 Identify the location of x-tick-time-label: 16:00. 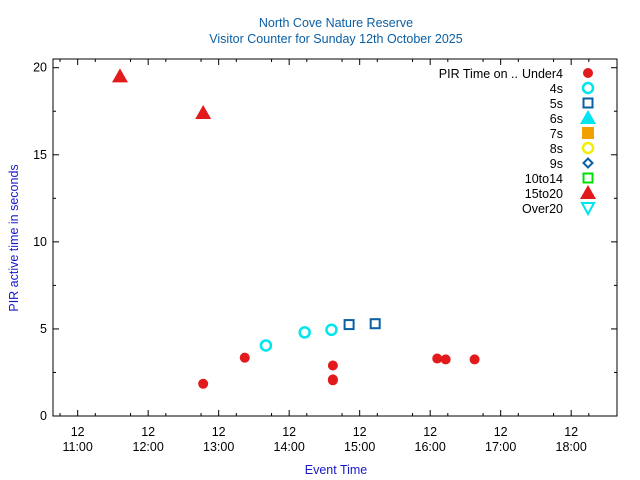
(430, 447).